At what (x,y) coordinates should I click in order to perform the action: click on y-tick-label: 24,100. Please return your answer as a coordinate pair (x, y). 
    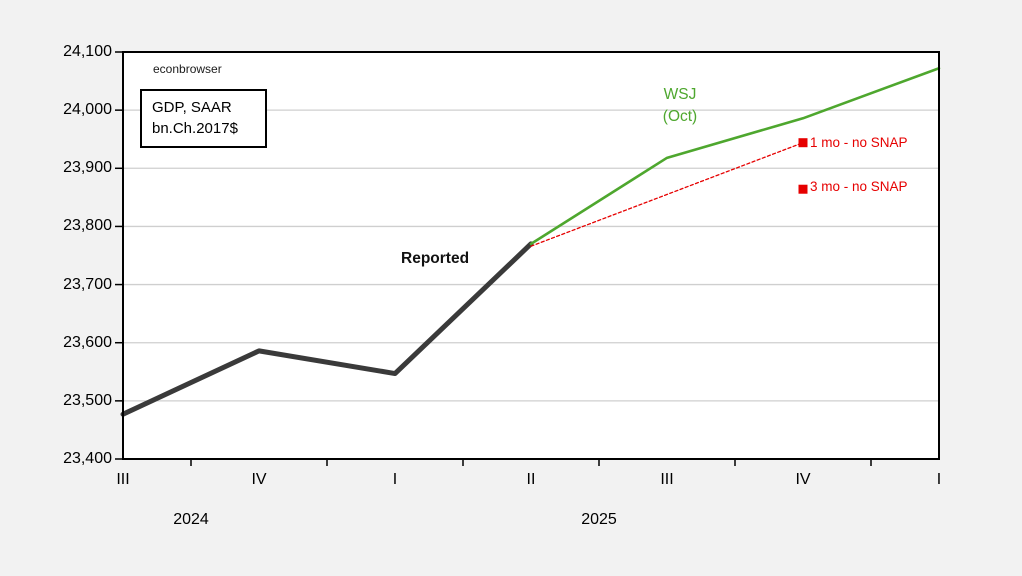
    Looking at the image, I should click on (87, 51).